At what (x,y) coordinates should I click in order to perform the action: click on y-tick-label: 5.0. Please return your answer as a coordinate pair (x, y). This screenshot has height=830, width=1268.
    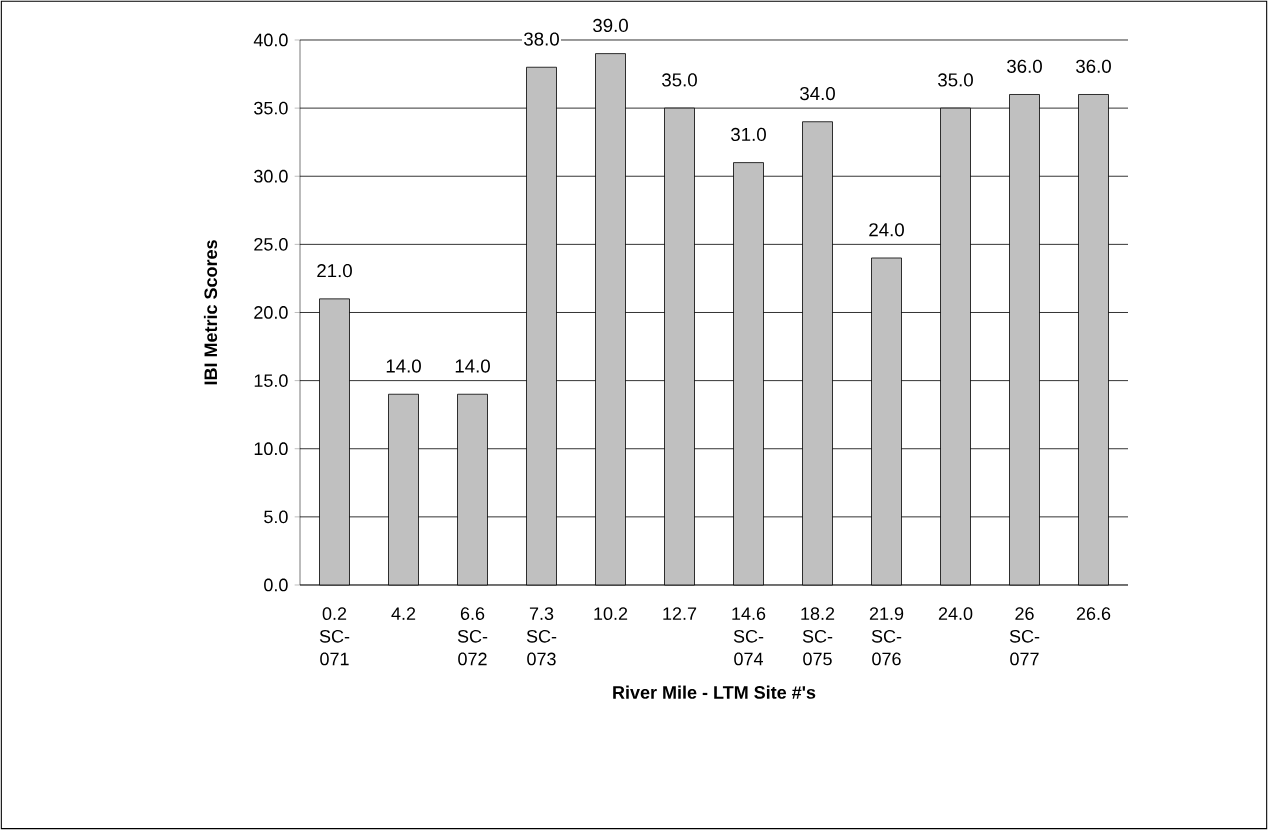
    Looking at the image, I should click on (276, 517).